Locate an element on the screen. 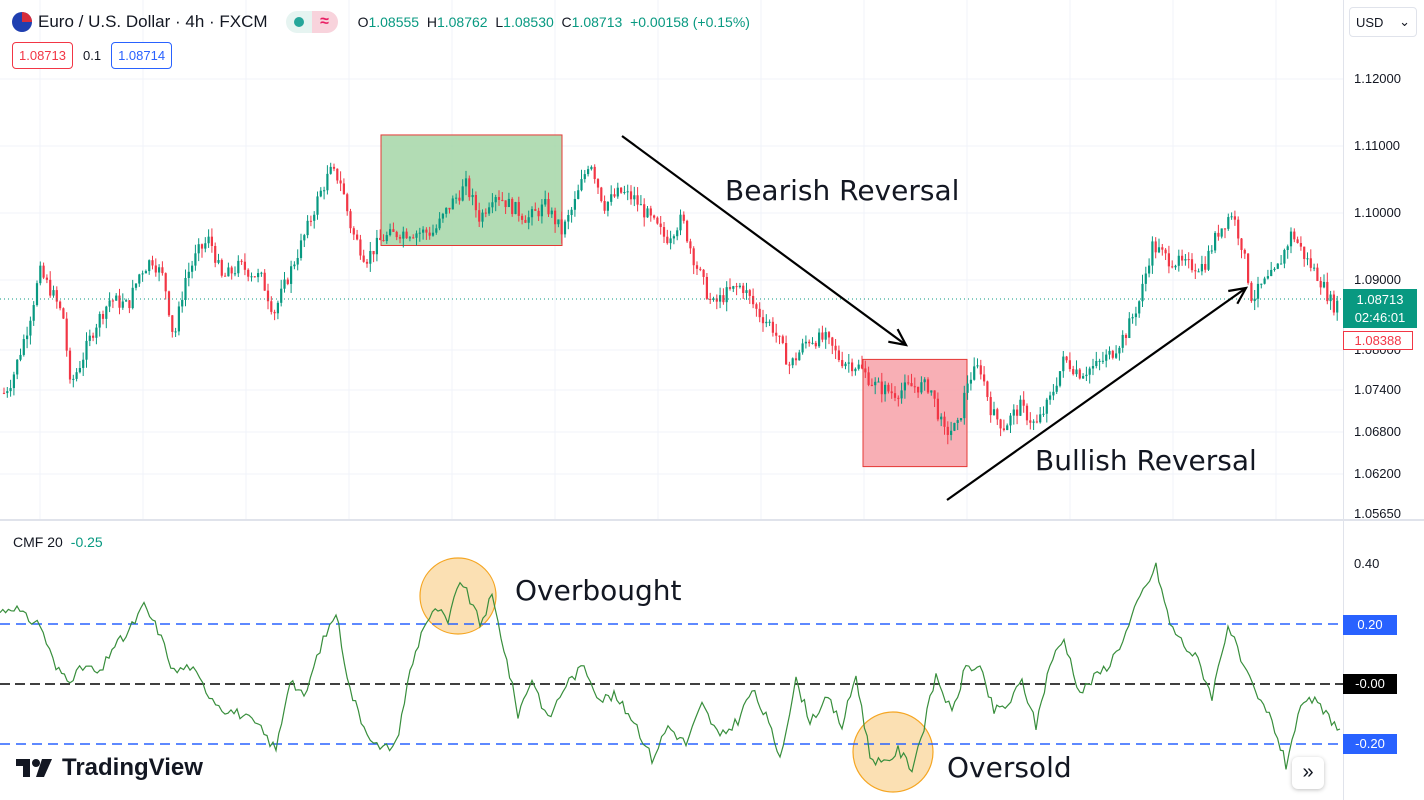 The image size is (1424, 800). price-tick: 1.10000 is located at coordinates (1377, 212).